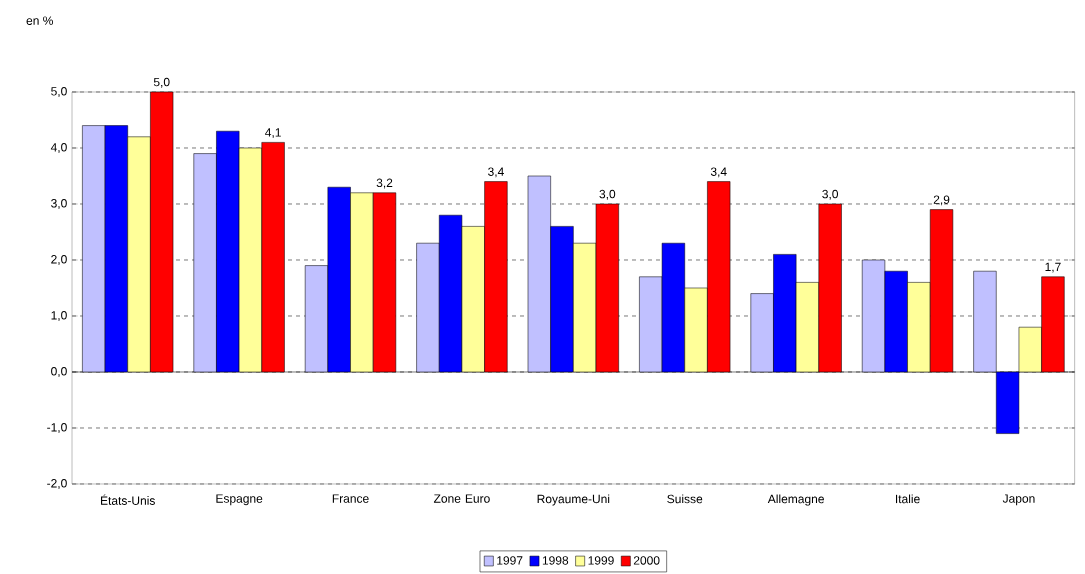 The width and height of the screenshot is (1085, 574). What do you see at coordinates (57, 428) in the screenshot?
I see `y-tick-label: -1,0` at bounding box center [57, 428].